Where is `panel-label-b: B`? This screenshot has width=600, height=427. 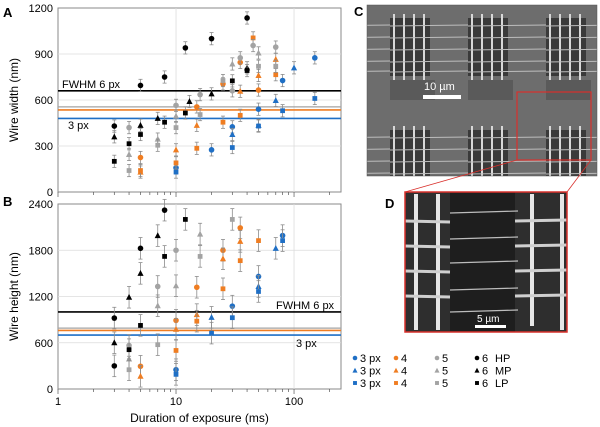 panel-label-b: B is located at coordinates (7, 201).